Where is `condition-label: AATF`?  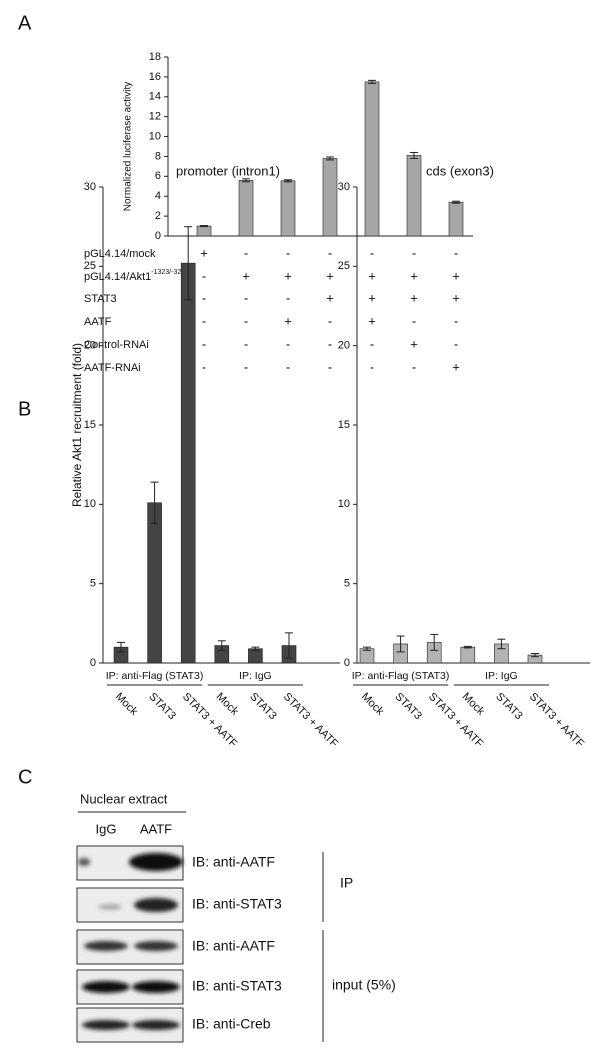
condition-label: AATF is located at coordinates (98, 322).